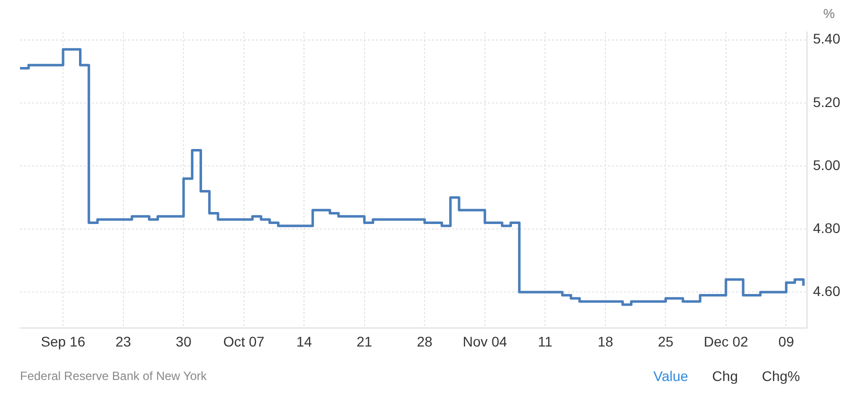 Image resolution: width=846 pixels, height=394 pixels. I want to click on x-tick-label: 30, so click(184, 341).